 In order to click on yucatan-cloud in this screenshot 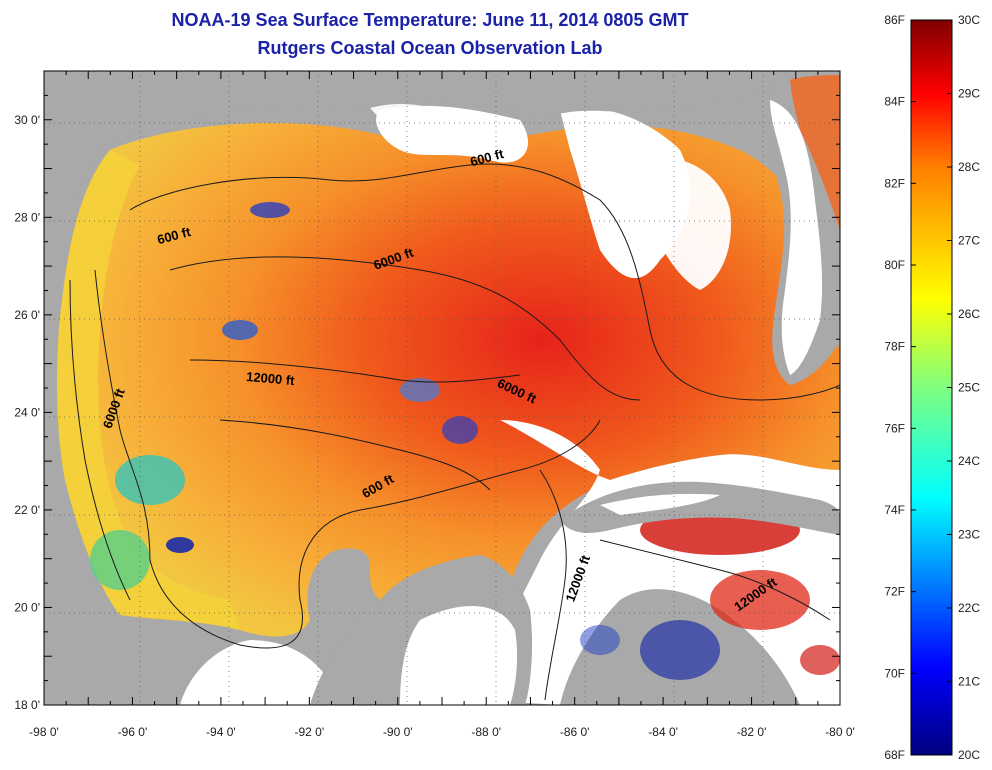, I will do `click(459, 655)`.